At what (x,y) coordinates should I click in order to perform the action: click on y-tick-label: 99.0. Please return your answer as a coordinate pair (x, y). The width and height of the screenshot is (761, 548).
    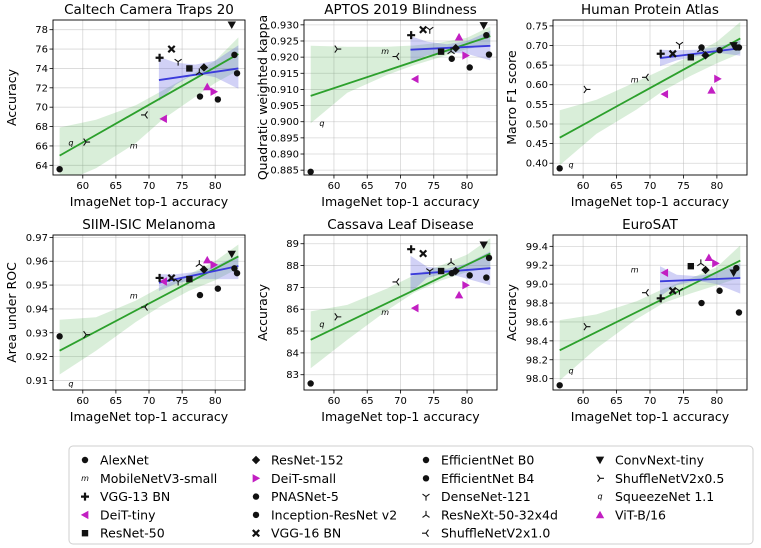
    Looking at the image, I should click on (537, 285).